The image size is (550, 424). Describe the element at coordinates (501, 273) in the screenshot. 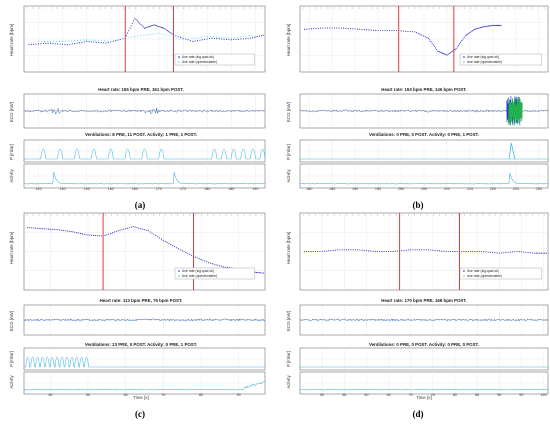

I see `legend-box` at that location.